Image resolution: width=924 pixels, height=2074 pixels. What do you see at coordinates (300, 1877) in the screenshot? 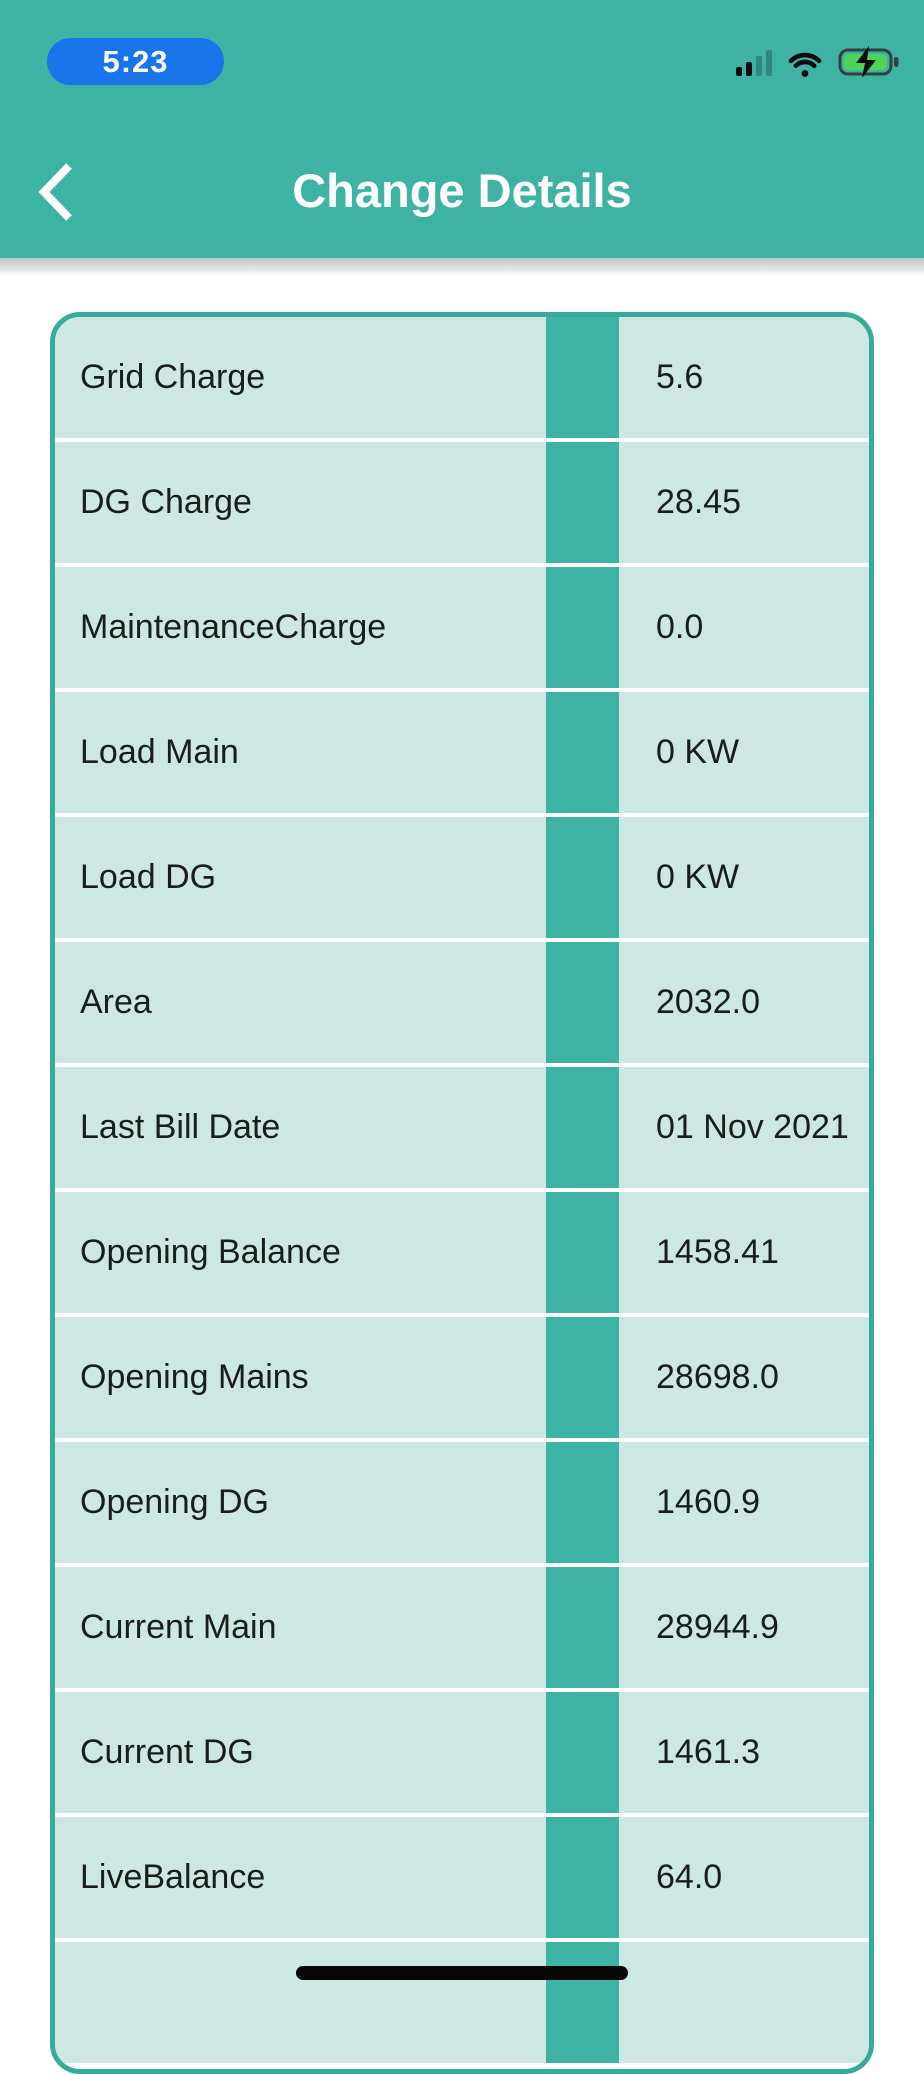
I see `row-label: LiveBalance` at bounding box center [300, 1877].